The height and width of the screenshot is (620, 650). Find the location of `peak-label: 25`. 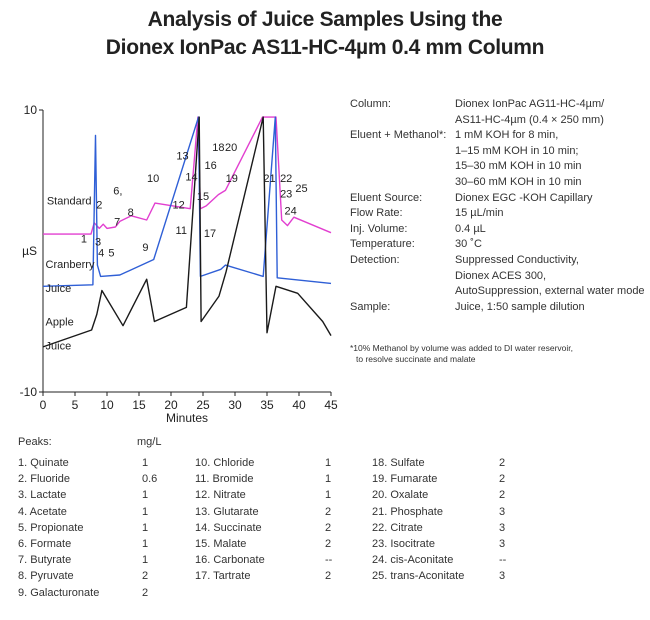

peak-label: 25 is located at coordinates (301, 189).